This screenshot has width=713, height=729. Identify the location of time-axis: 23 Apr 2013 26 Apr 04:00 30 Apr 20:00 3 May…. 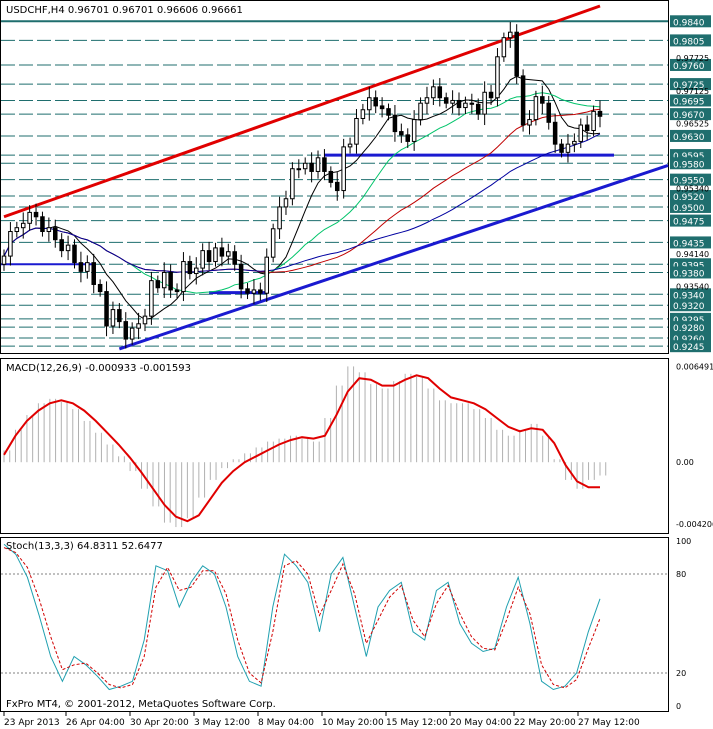
(321, 720).